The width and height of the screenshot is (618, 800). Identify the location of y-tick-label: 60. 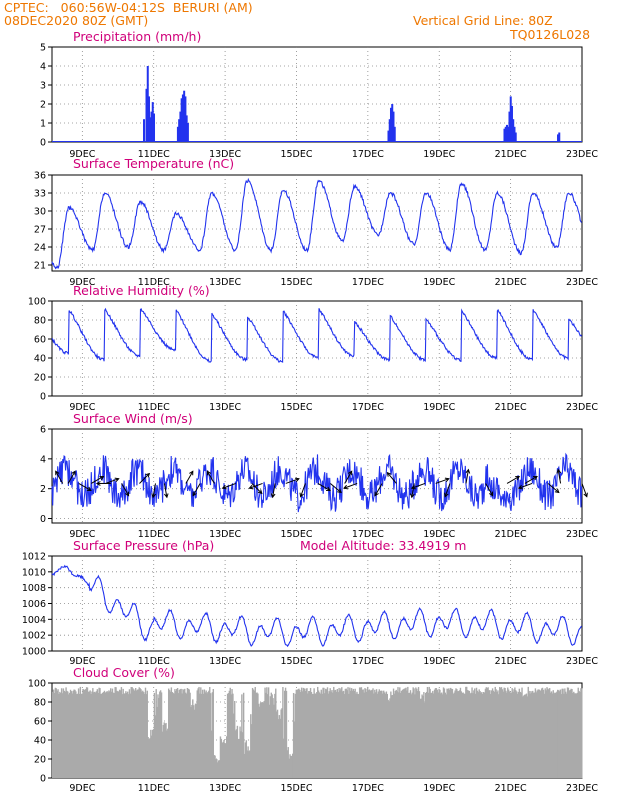
(40, 340).